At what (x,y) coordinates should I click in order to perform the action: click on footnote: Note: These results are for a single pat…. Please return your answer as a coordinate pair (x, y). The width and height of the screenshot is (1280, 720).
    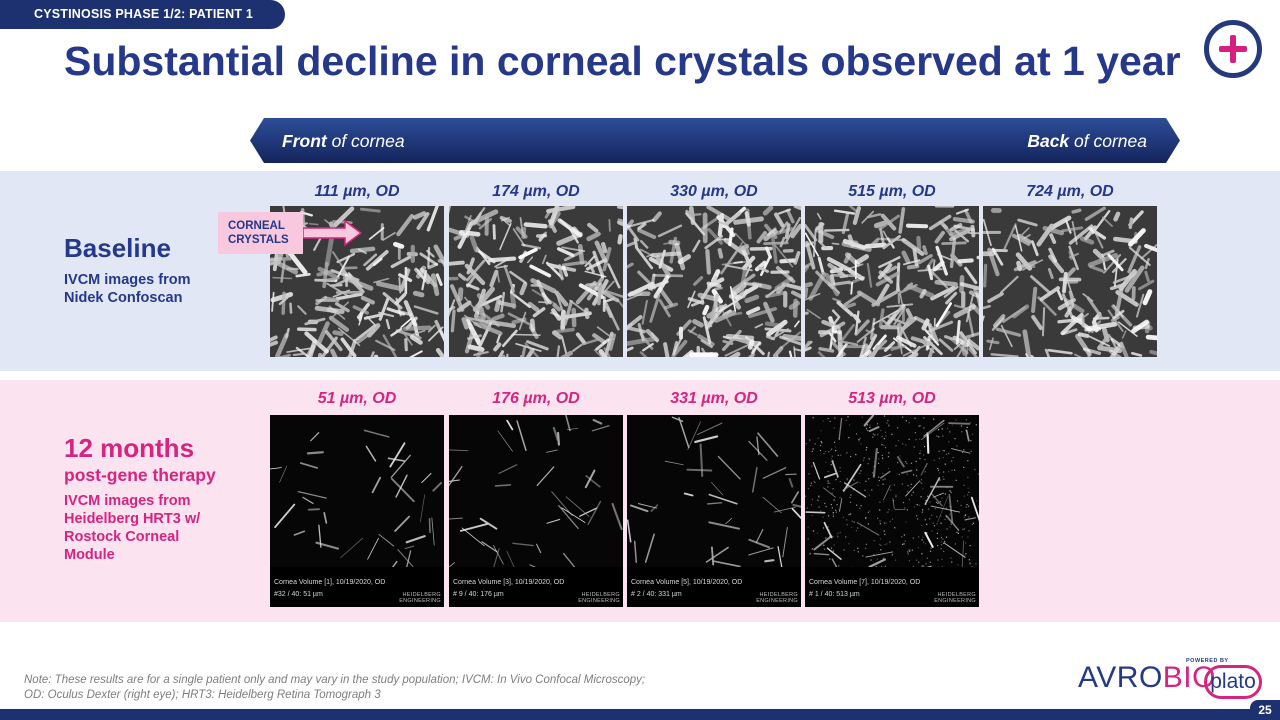
    Looking at the image, I should click on (335, 687).